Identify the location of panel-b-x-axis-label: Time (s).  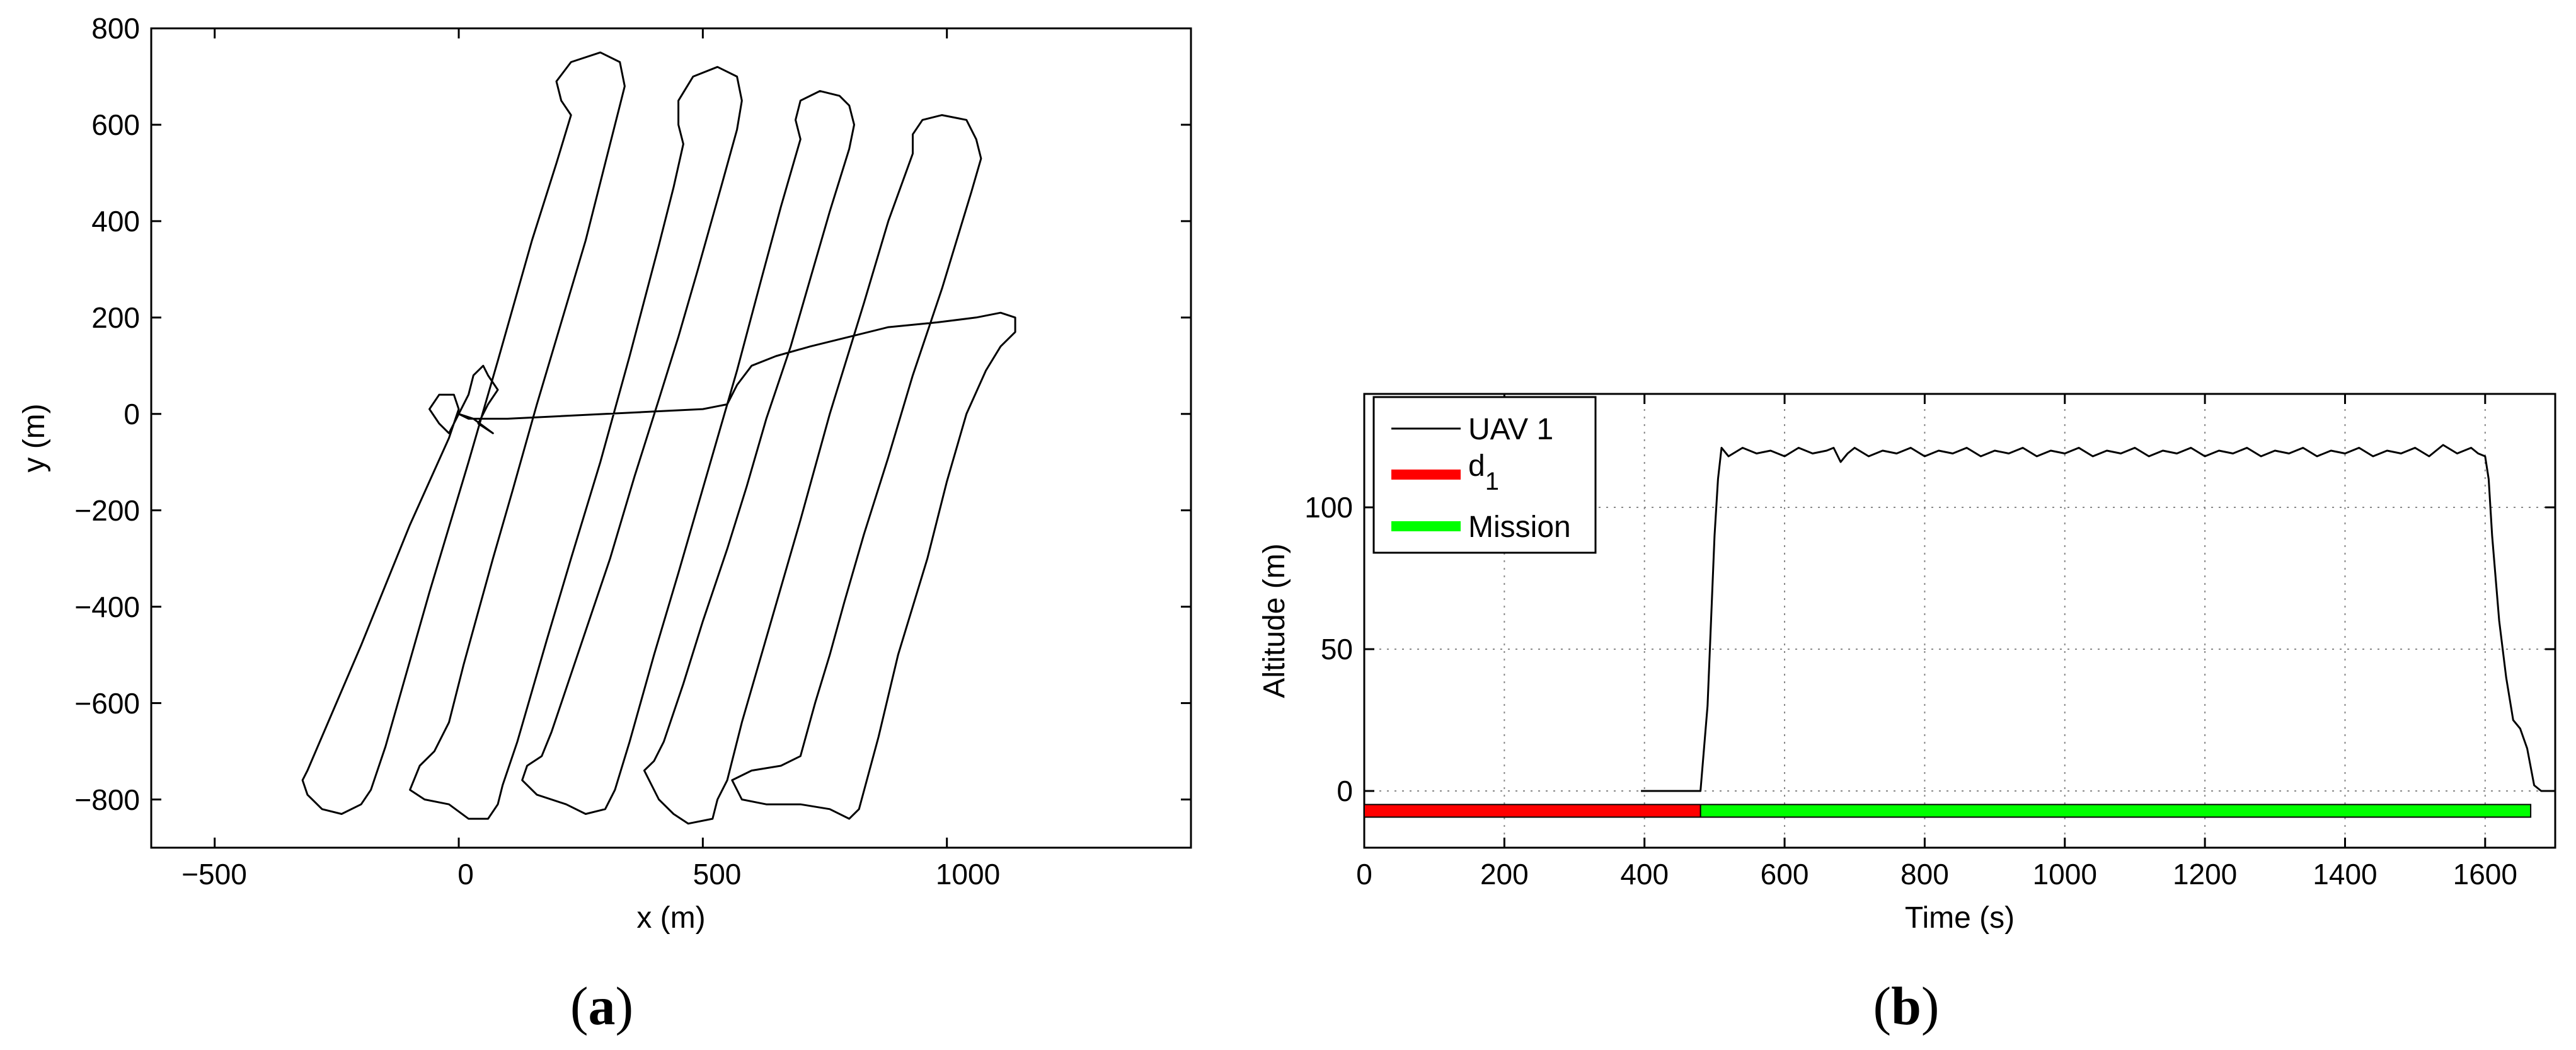
(1960, 918).